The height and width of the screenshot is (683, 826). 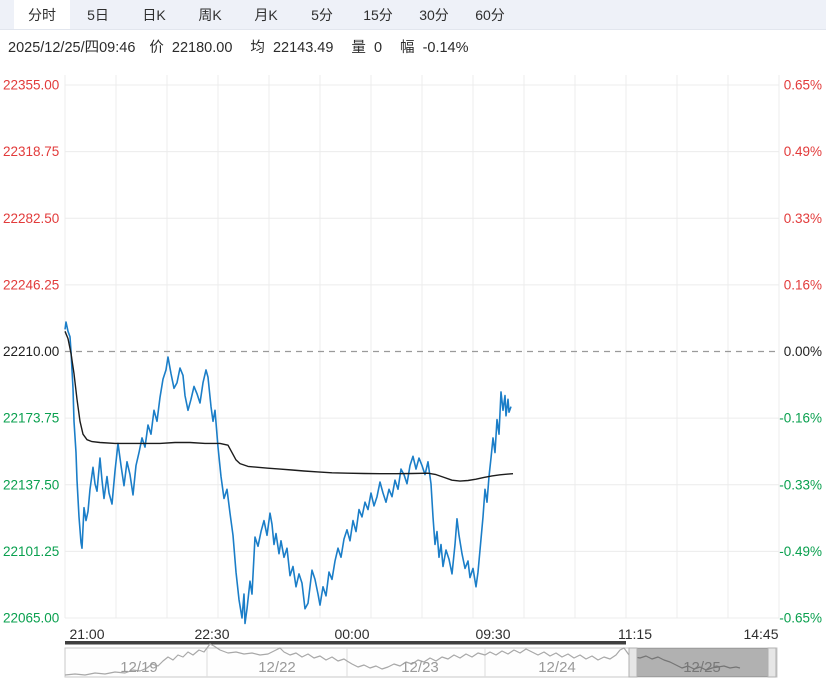 I want to click on y-axis-percent-label: 0.49%, so click(x=803, y=151).